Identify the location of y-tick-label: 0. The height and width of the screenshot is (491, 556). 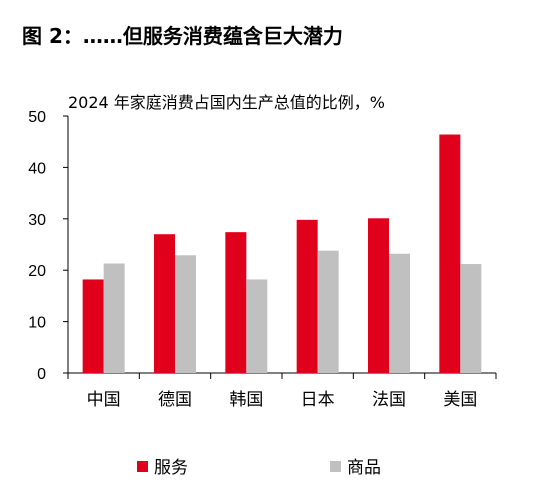
(41, 374).